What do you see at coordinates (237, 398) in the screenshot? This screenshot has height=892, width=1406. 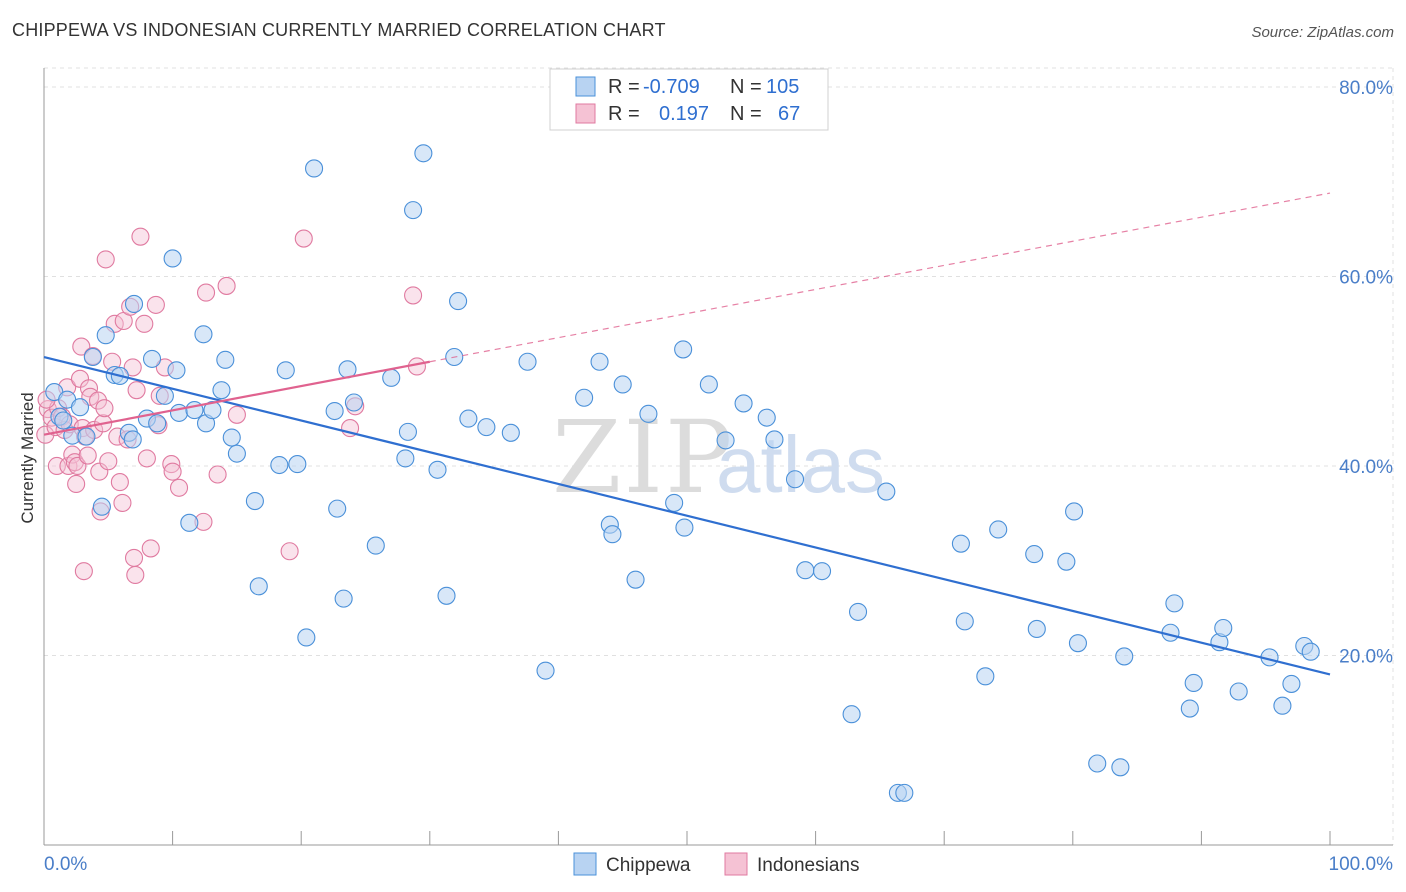 I see `indonesians-trend-line` at bounding box center [237, 398].